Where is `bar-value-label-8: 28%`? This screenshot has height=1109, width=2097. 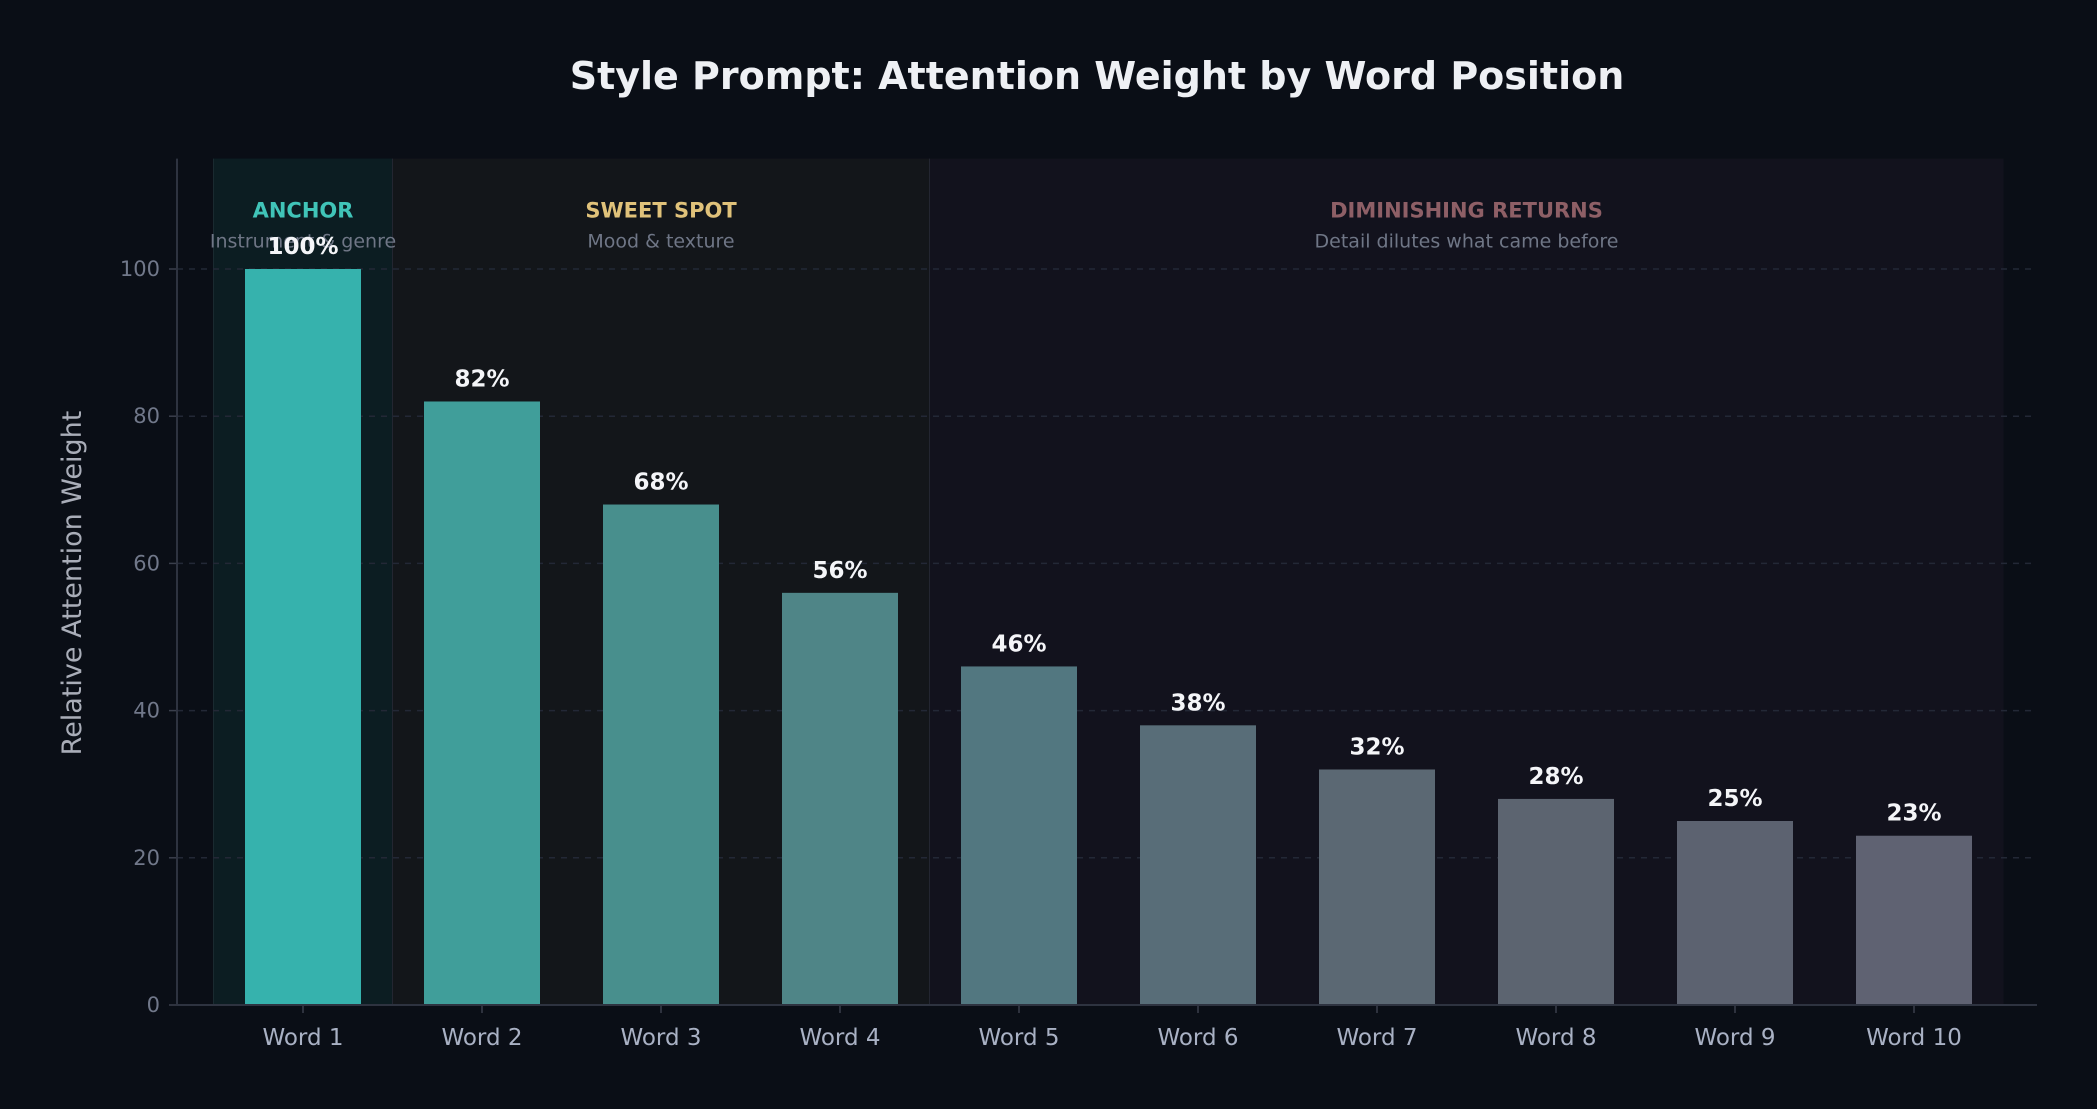
bar-value-label-8: 28% is located at coordinates (1555, 777).